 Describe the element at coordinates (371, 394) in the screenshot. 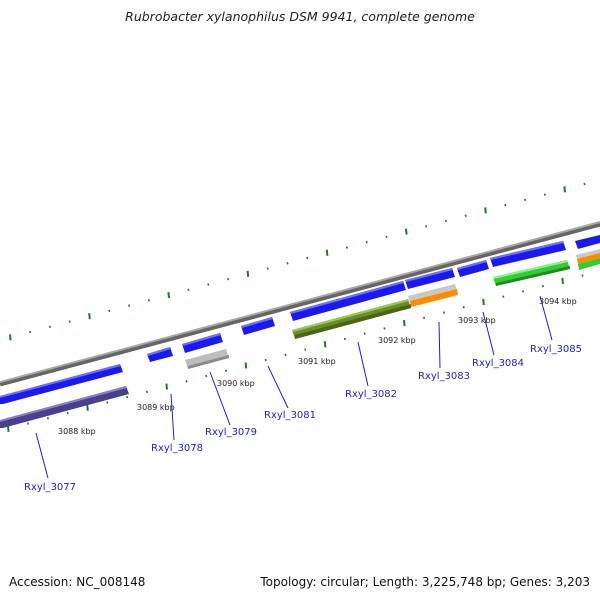

I see `gene-label-rxyl-3082: Rxyl_3082` at that location.